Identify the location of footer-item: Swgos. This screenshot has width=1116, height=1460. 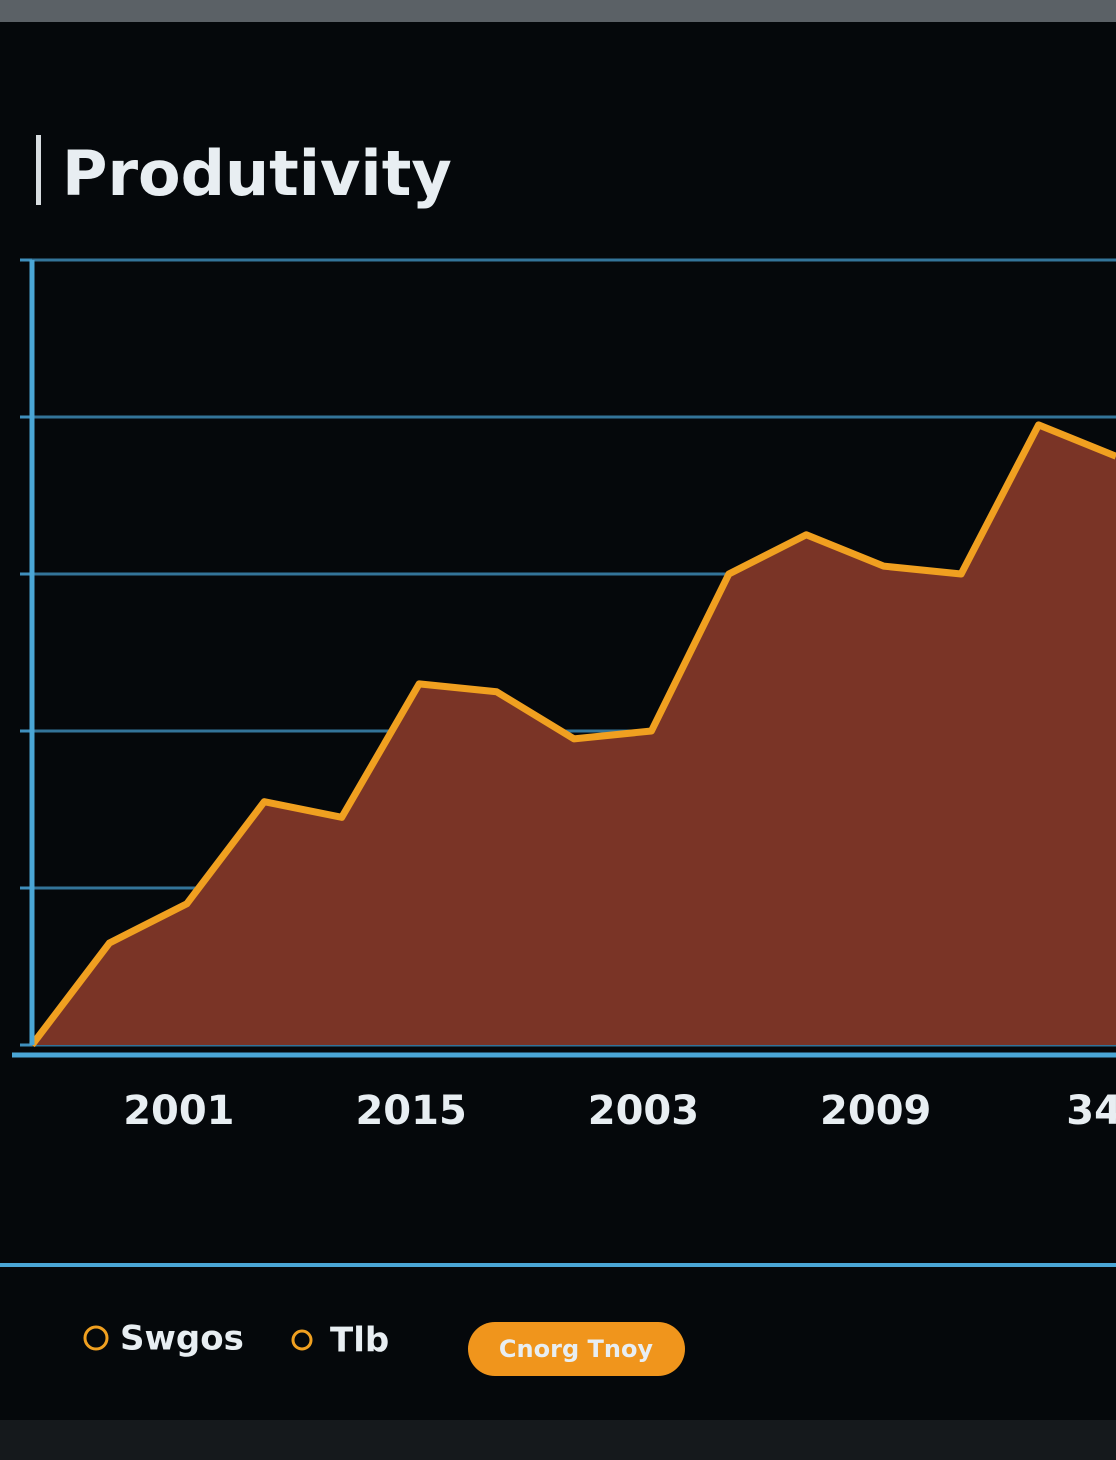
(182, 1339).